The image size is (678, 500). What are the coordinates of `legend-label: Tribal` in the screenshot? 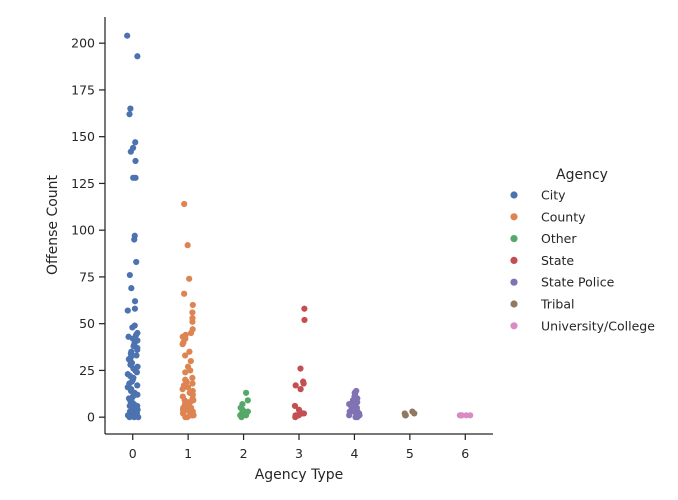 It's located at (557, 304).